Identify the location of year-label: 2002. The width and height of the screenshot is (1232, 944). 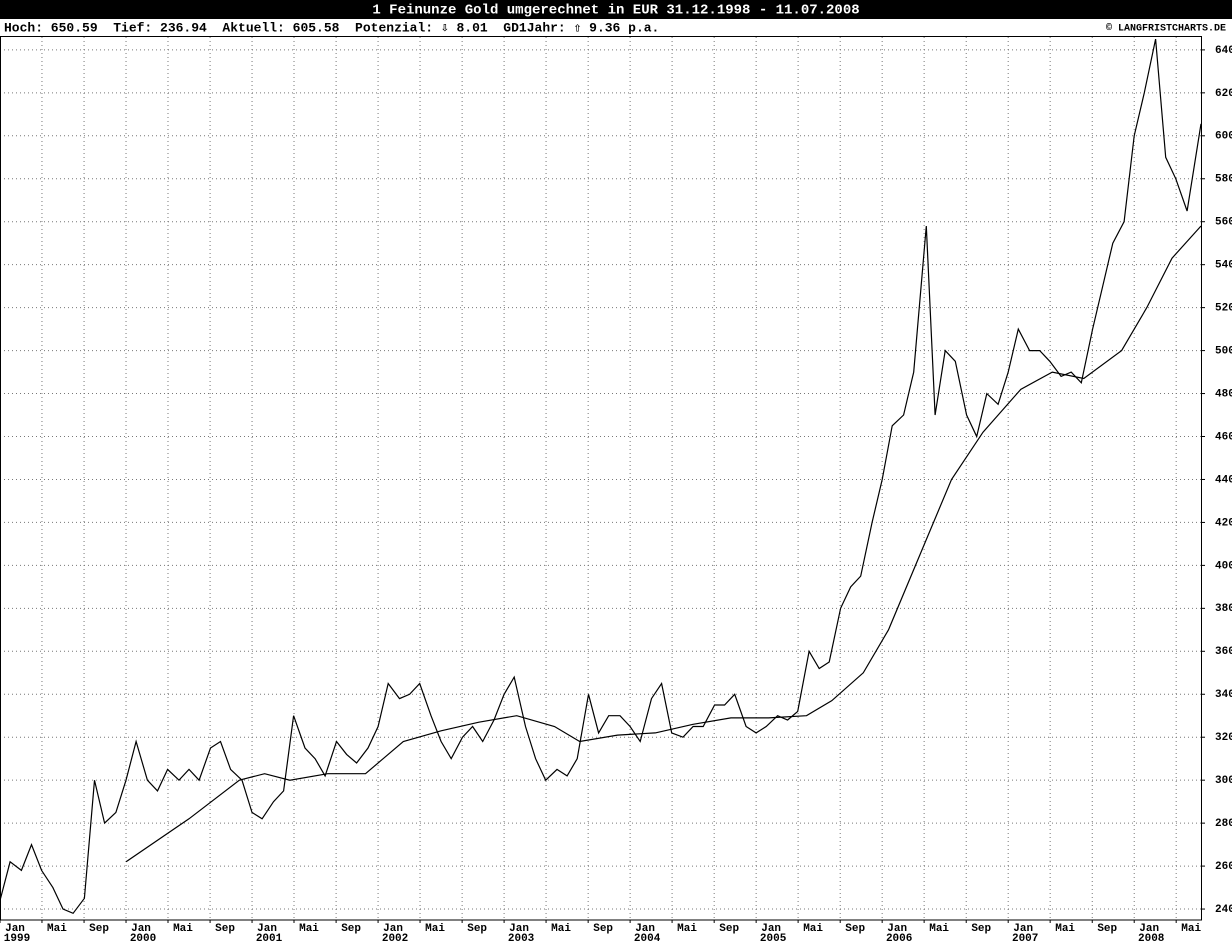
(395, 938).